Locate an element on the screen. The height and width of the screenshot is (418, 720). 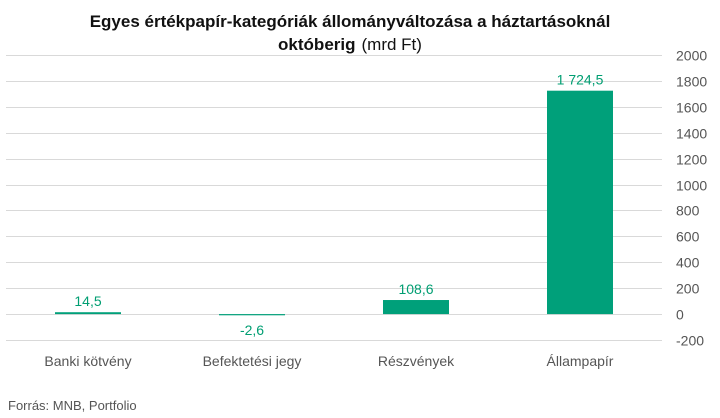
x-tick-label: Banki kötvény is located at coordinates (87, 361).